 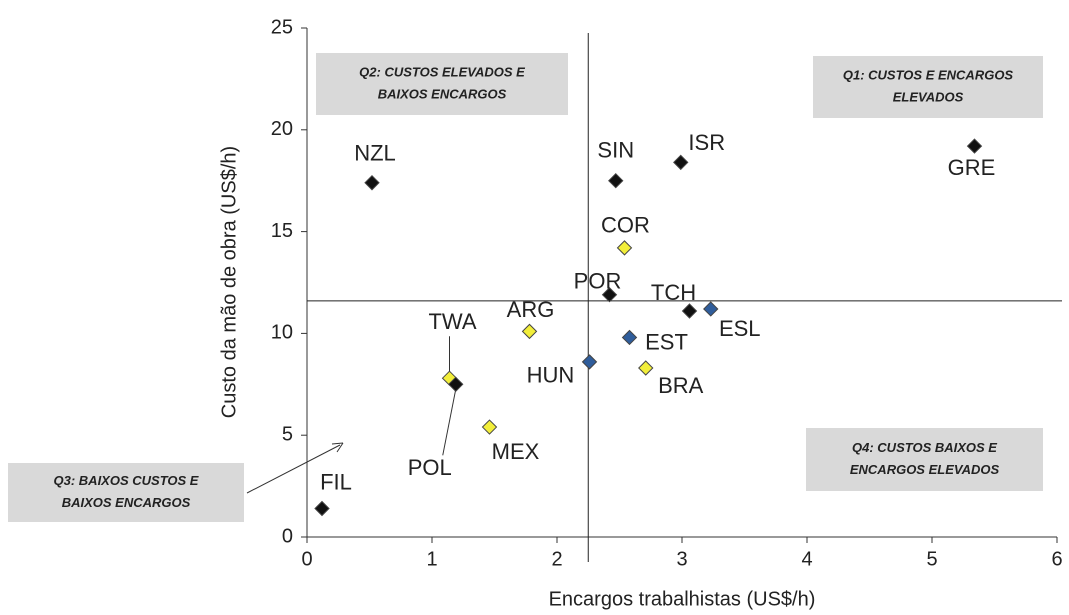 I want to click on annotation-text: ELEVADOS, so click(x=928, y=96).